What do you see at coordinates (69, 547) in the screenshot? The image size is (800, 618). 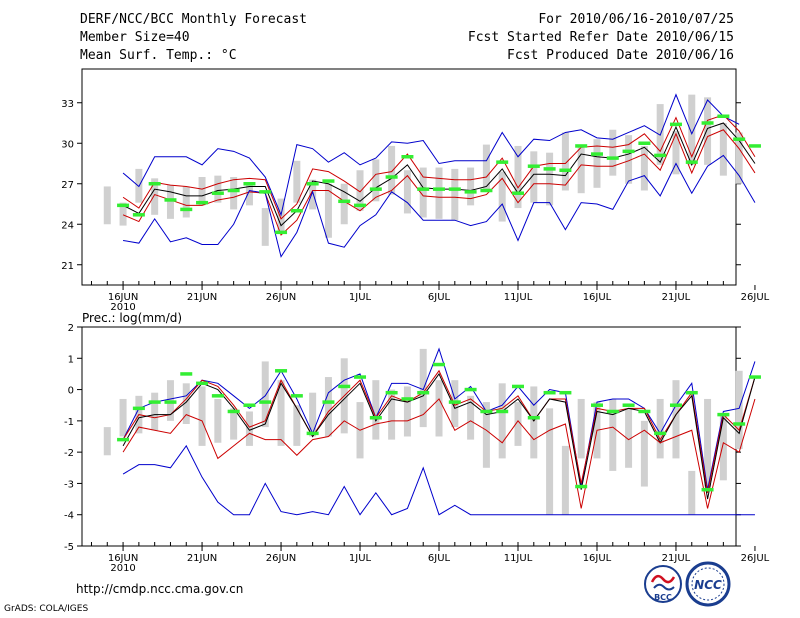 I see `y-tick-label: -5` at bounding box center [69, 547].